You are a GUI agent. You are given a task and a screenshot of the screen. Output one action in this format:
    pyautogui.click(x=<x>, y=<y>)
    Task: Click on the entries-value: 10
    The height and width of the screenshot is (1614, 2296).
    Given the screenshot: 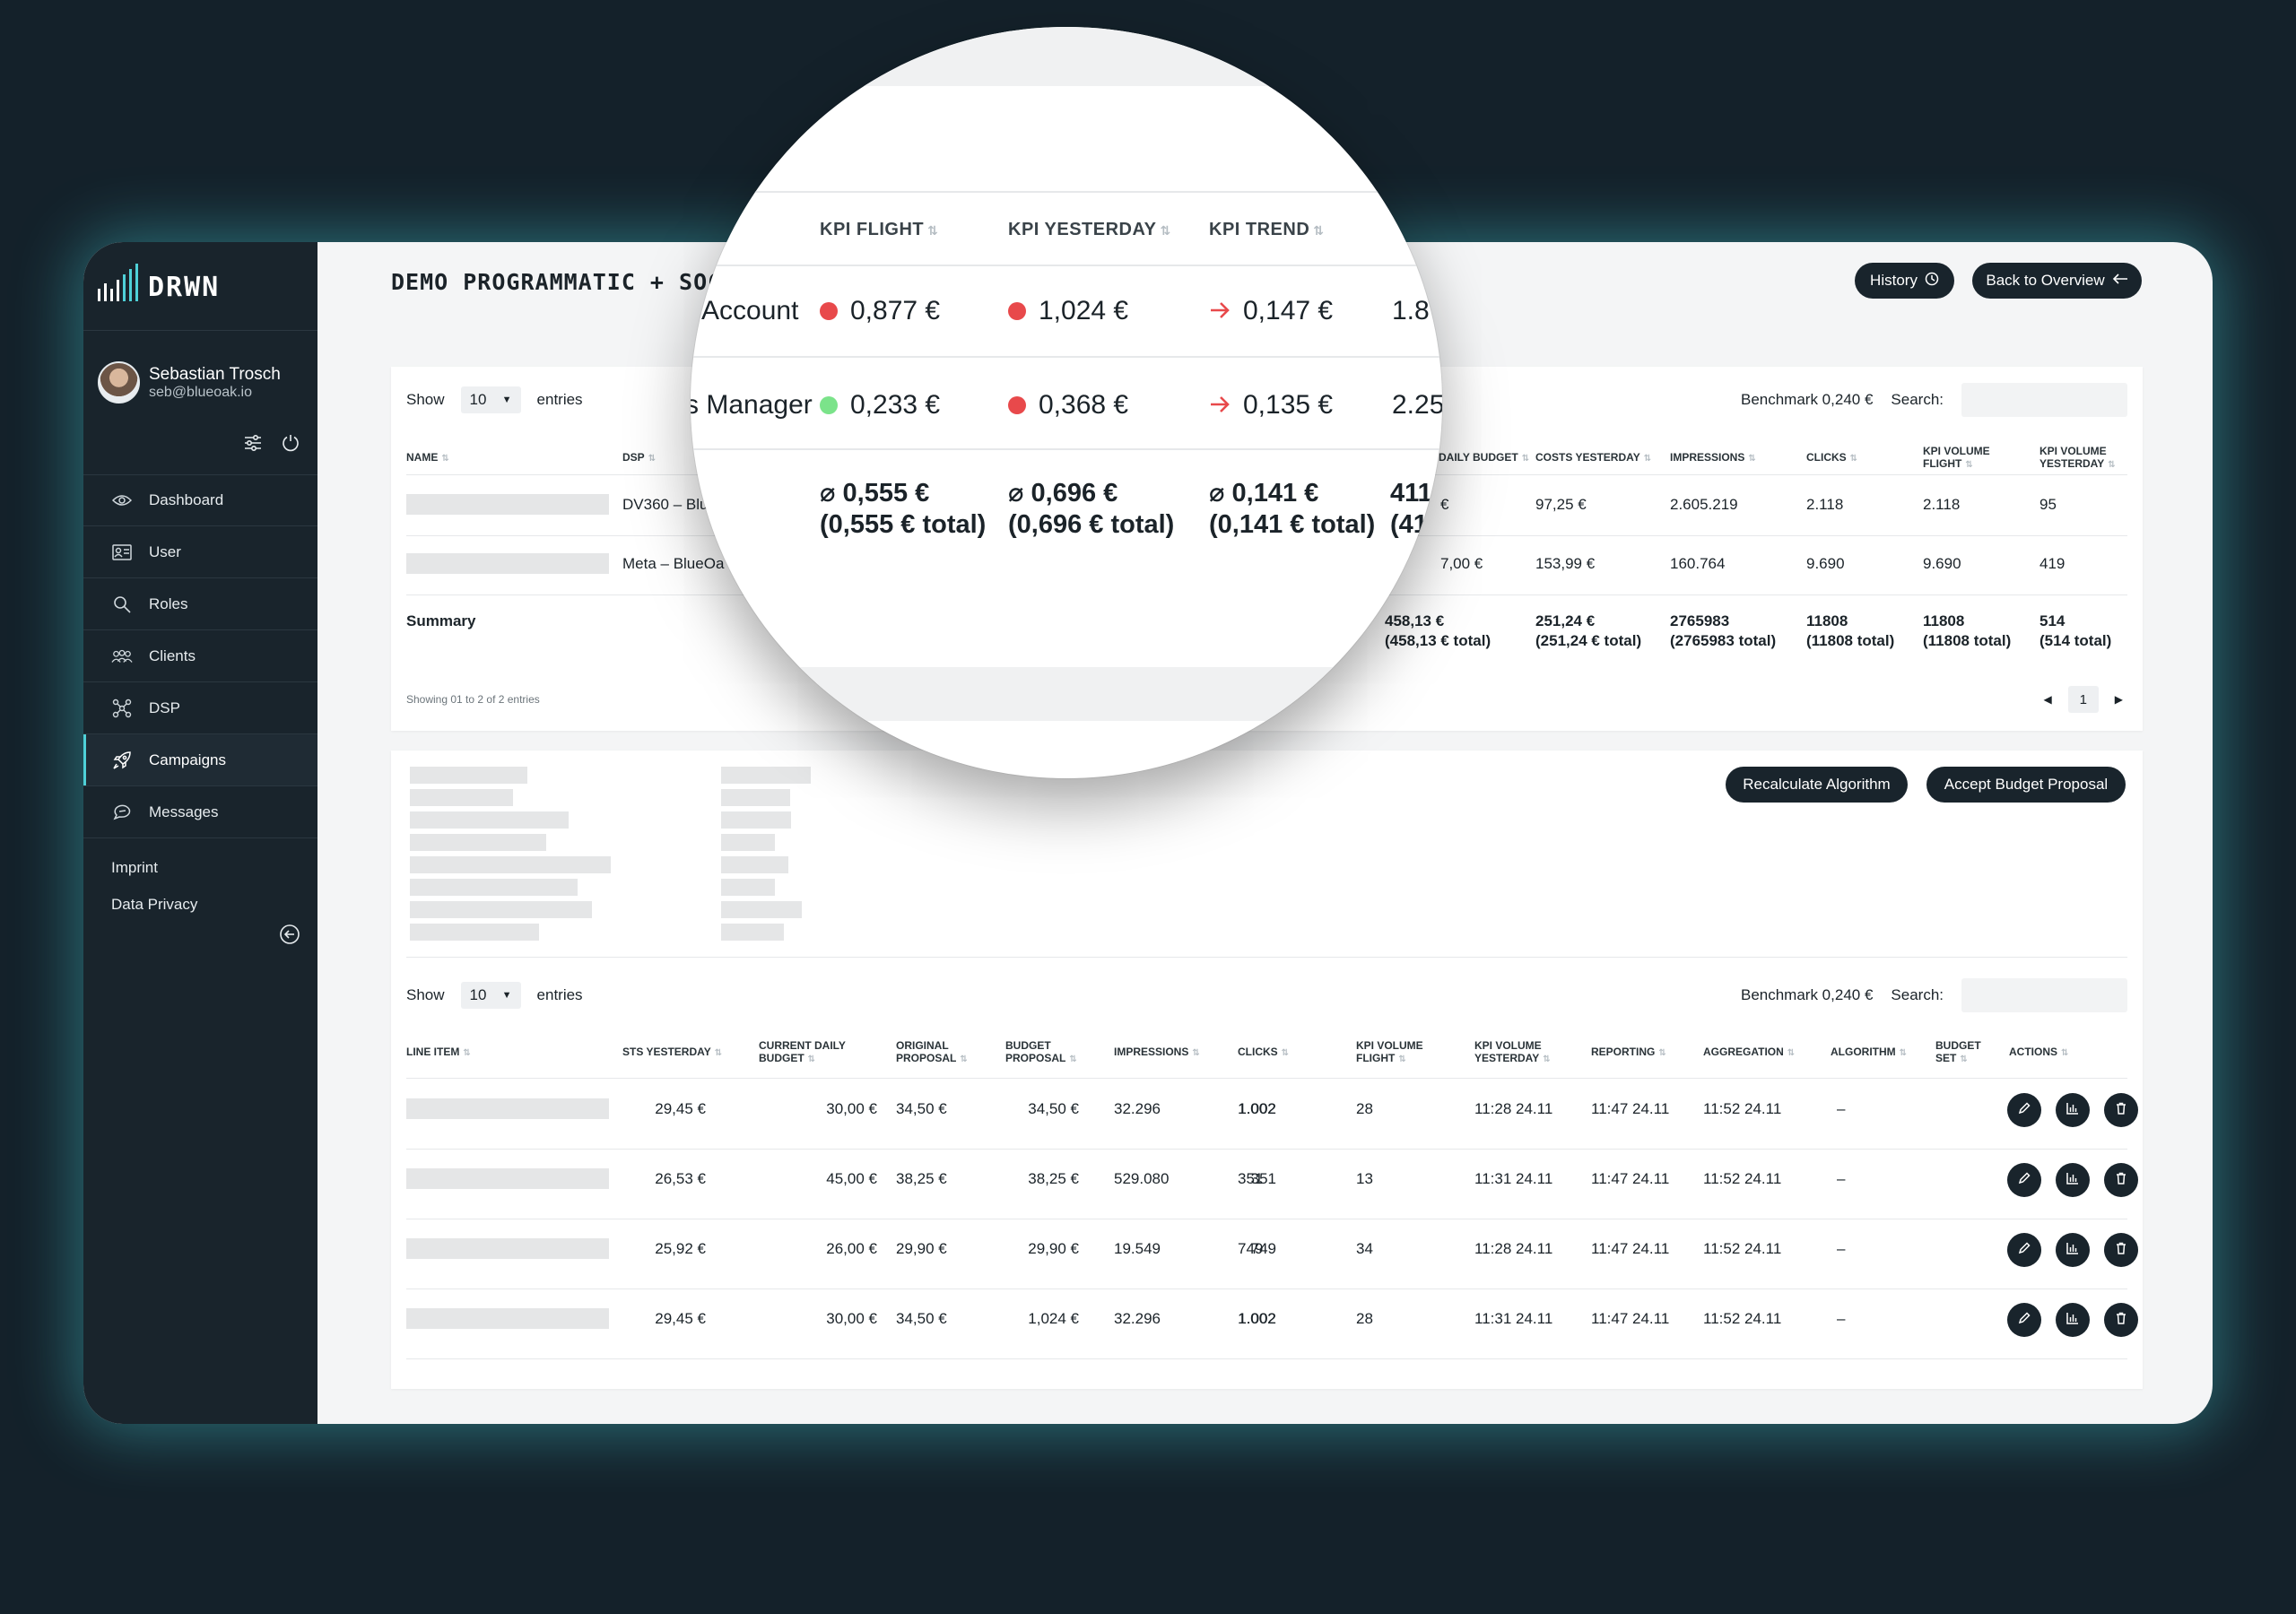 What is the action you would take?
    pyautogui.click(x=478, y=994)
    